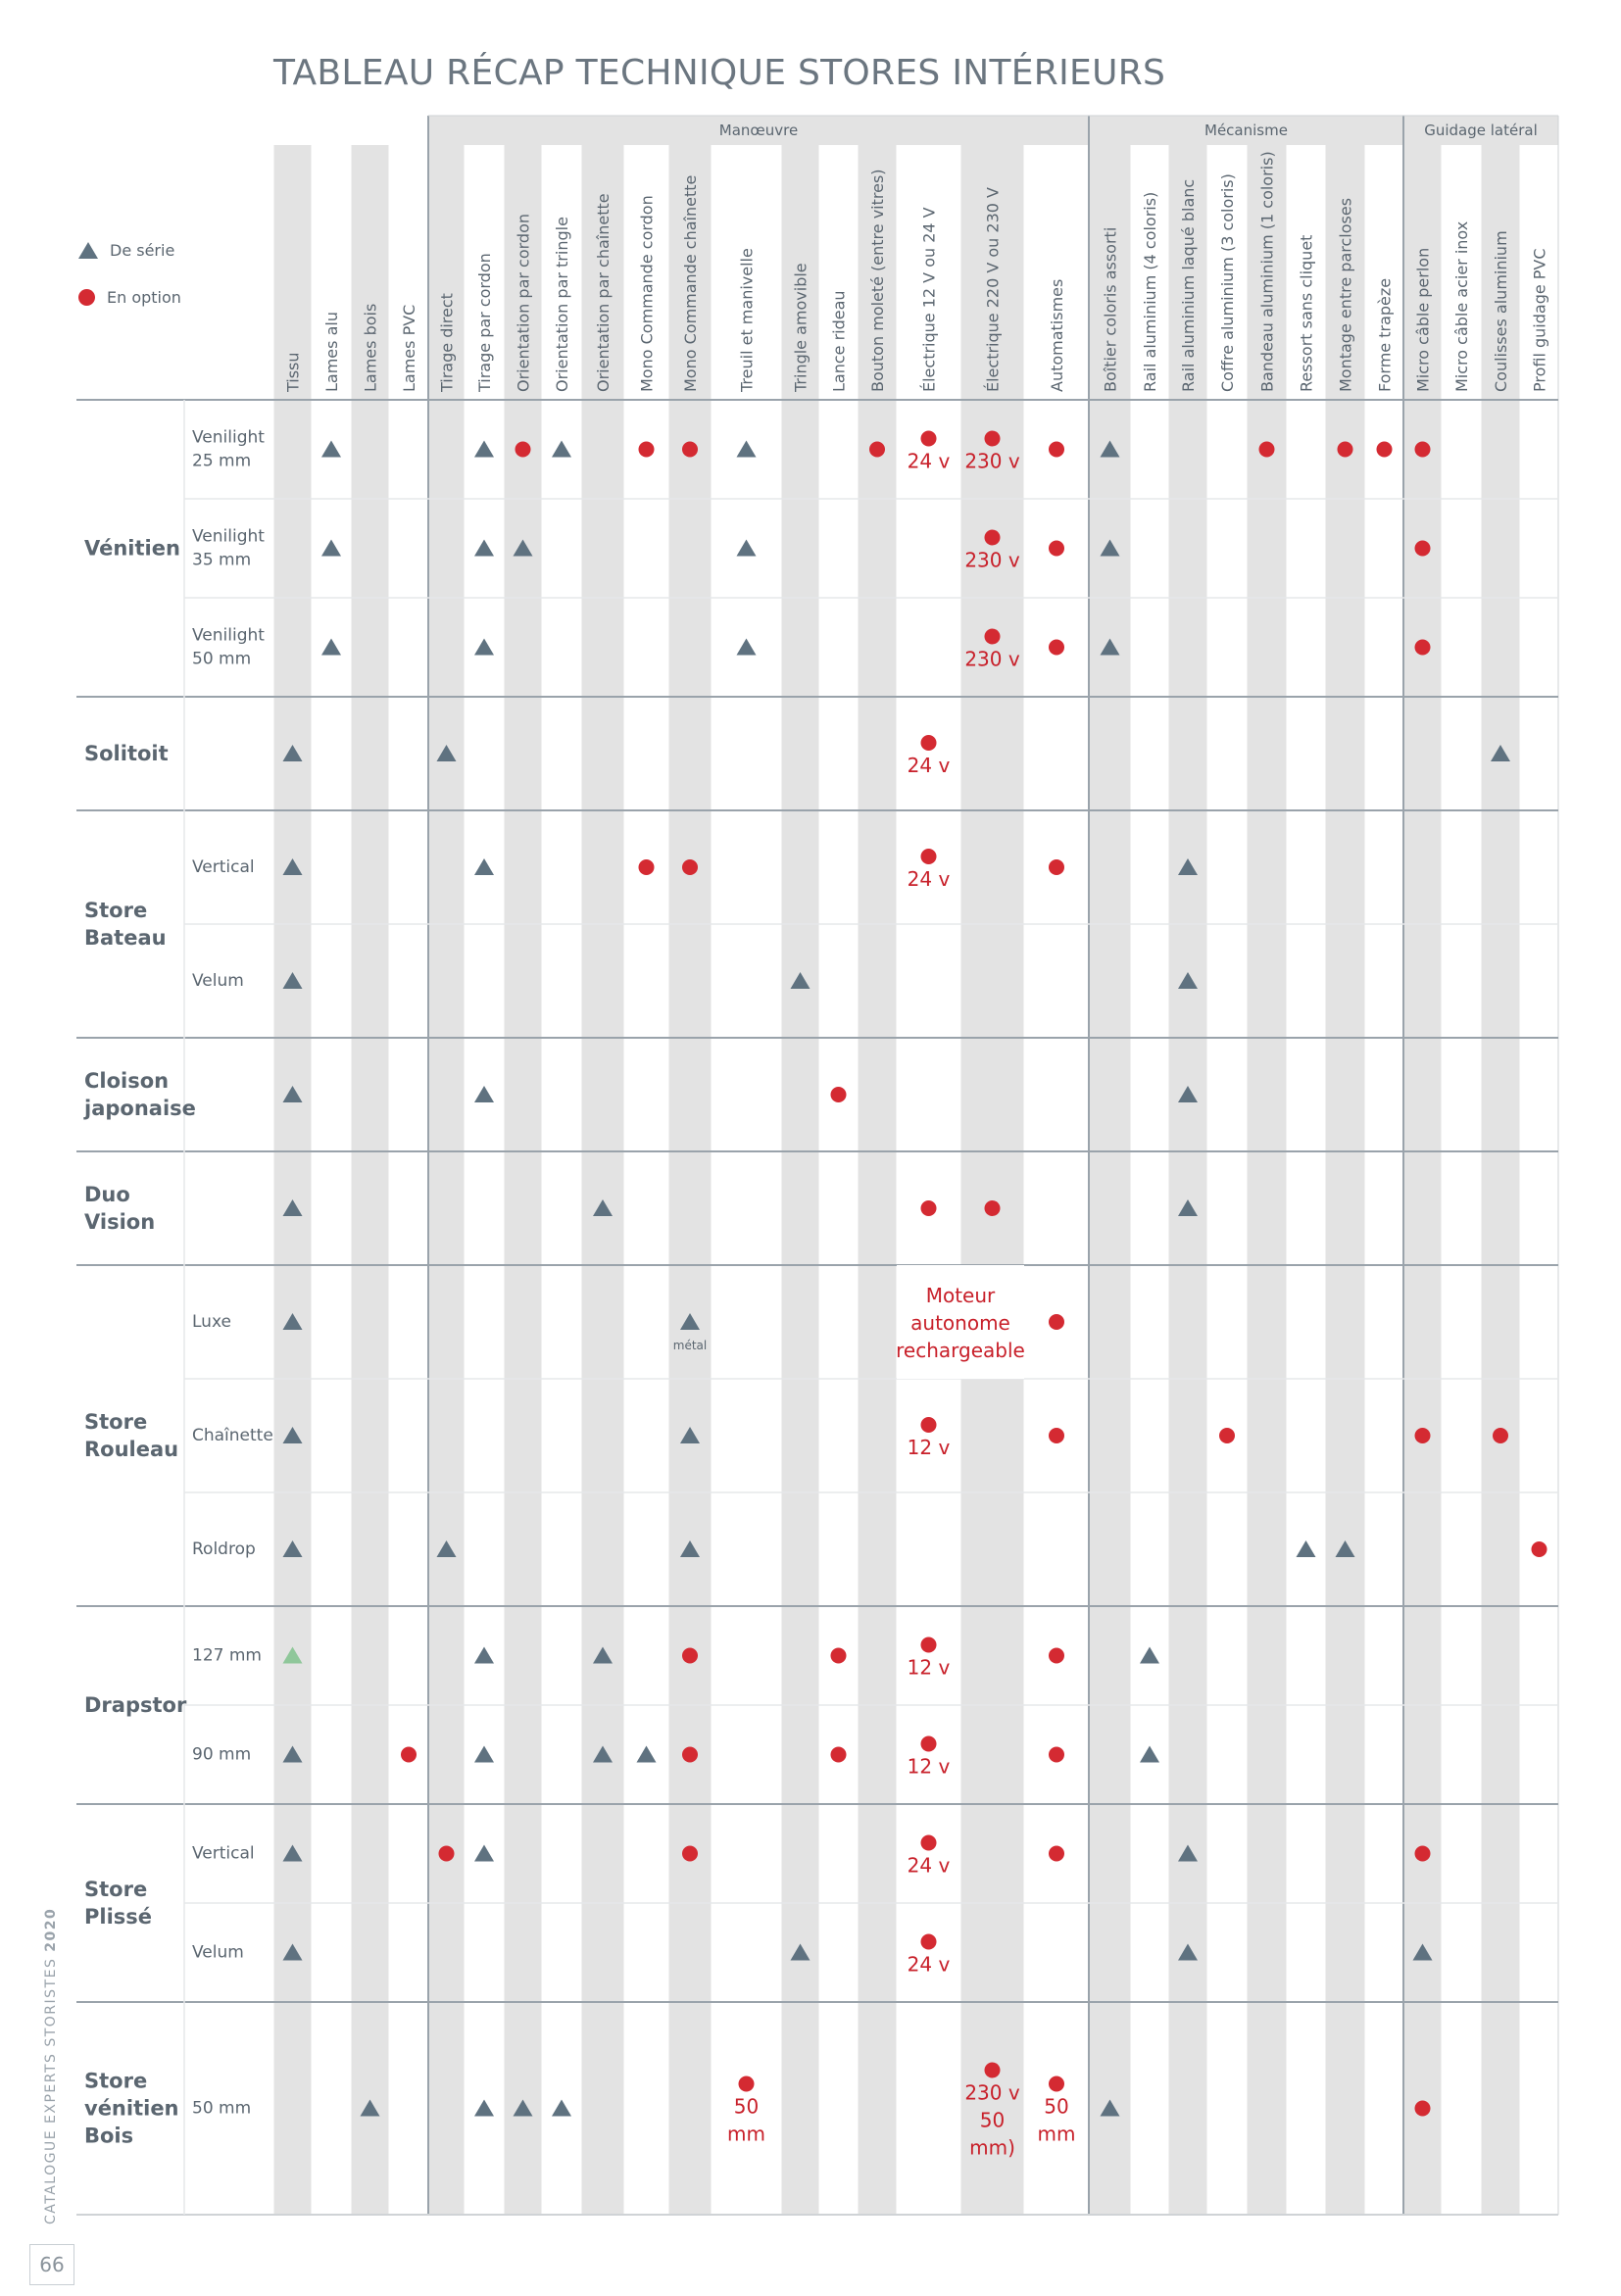  Describe the element at coordinates (690, 283) in the screenshot. I see `column-header: Mono Commande chaînette` at that location.